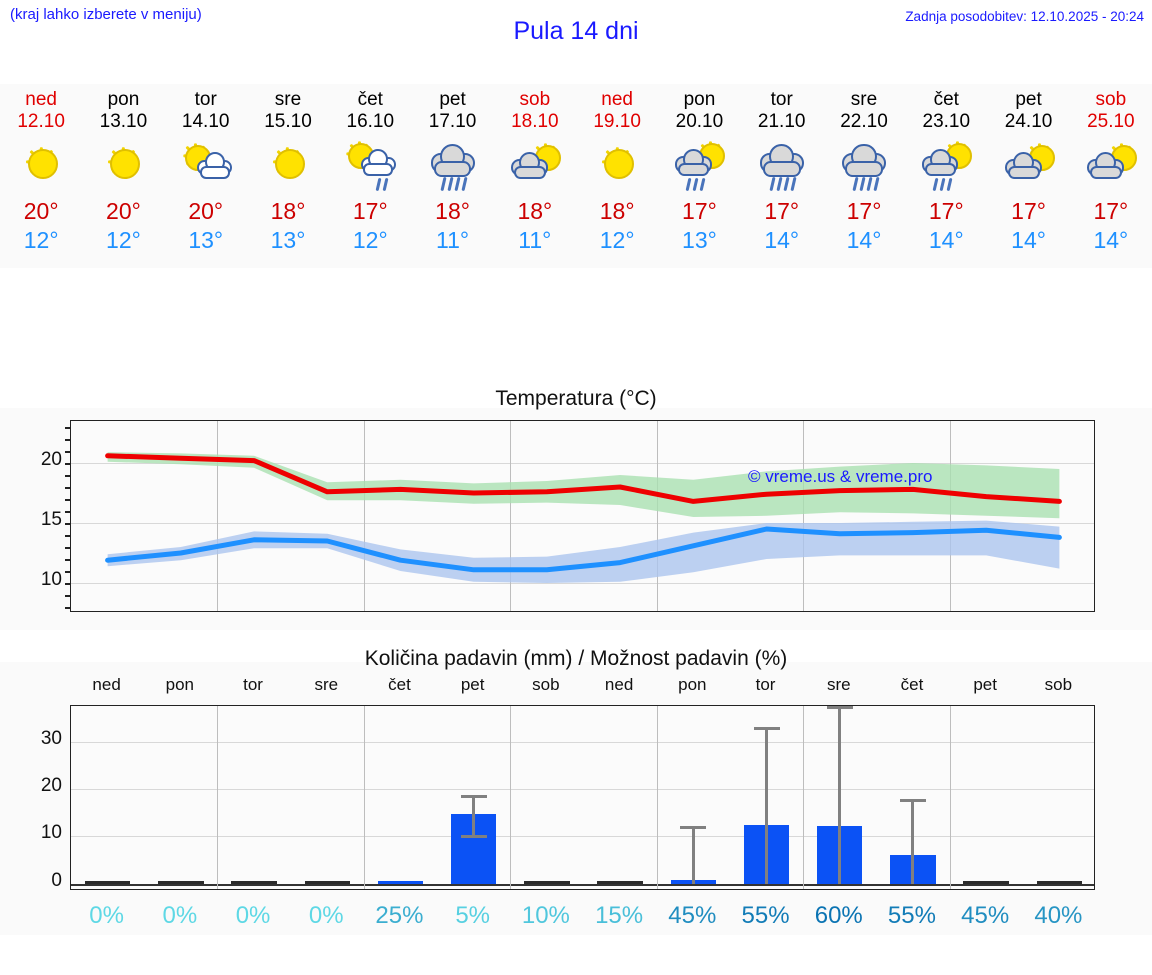  I want to click on last-update-label: Zadnja posodobitev: 12.10.2025 - 20:24, so click(1024, 16).